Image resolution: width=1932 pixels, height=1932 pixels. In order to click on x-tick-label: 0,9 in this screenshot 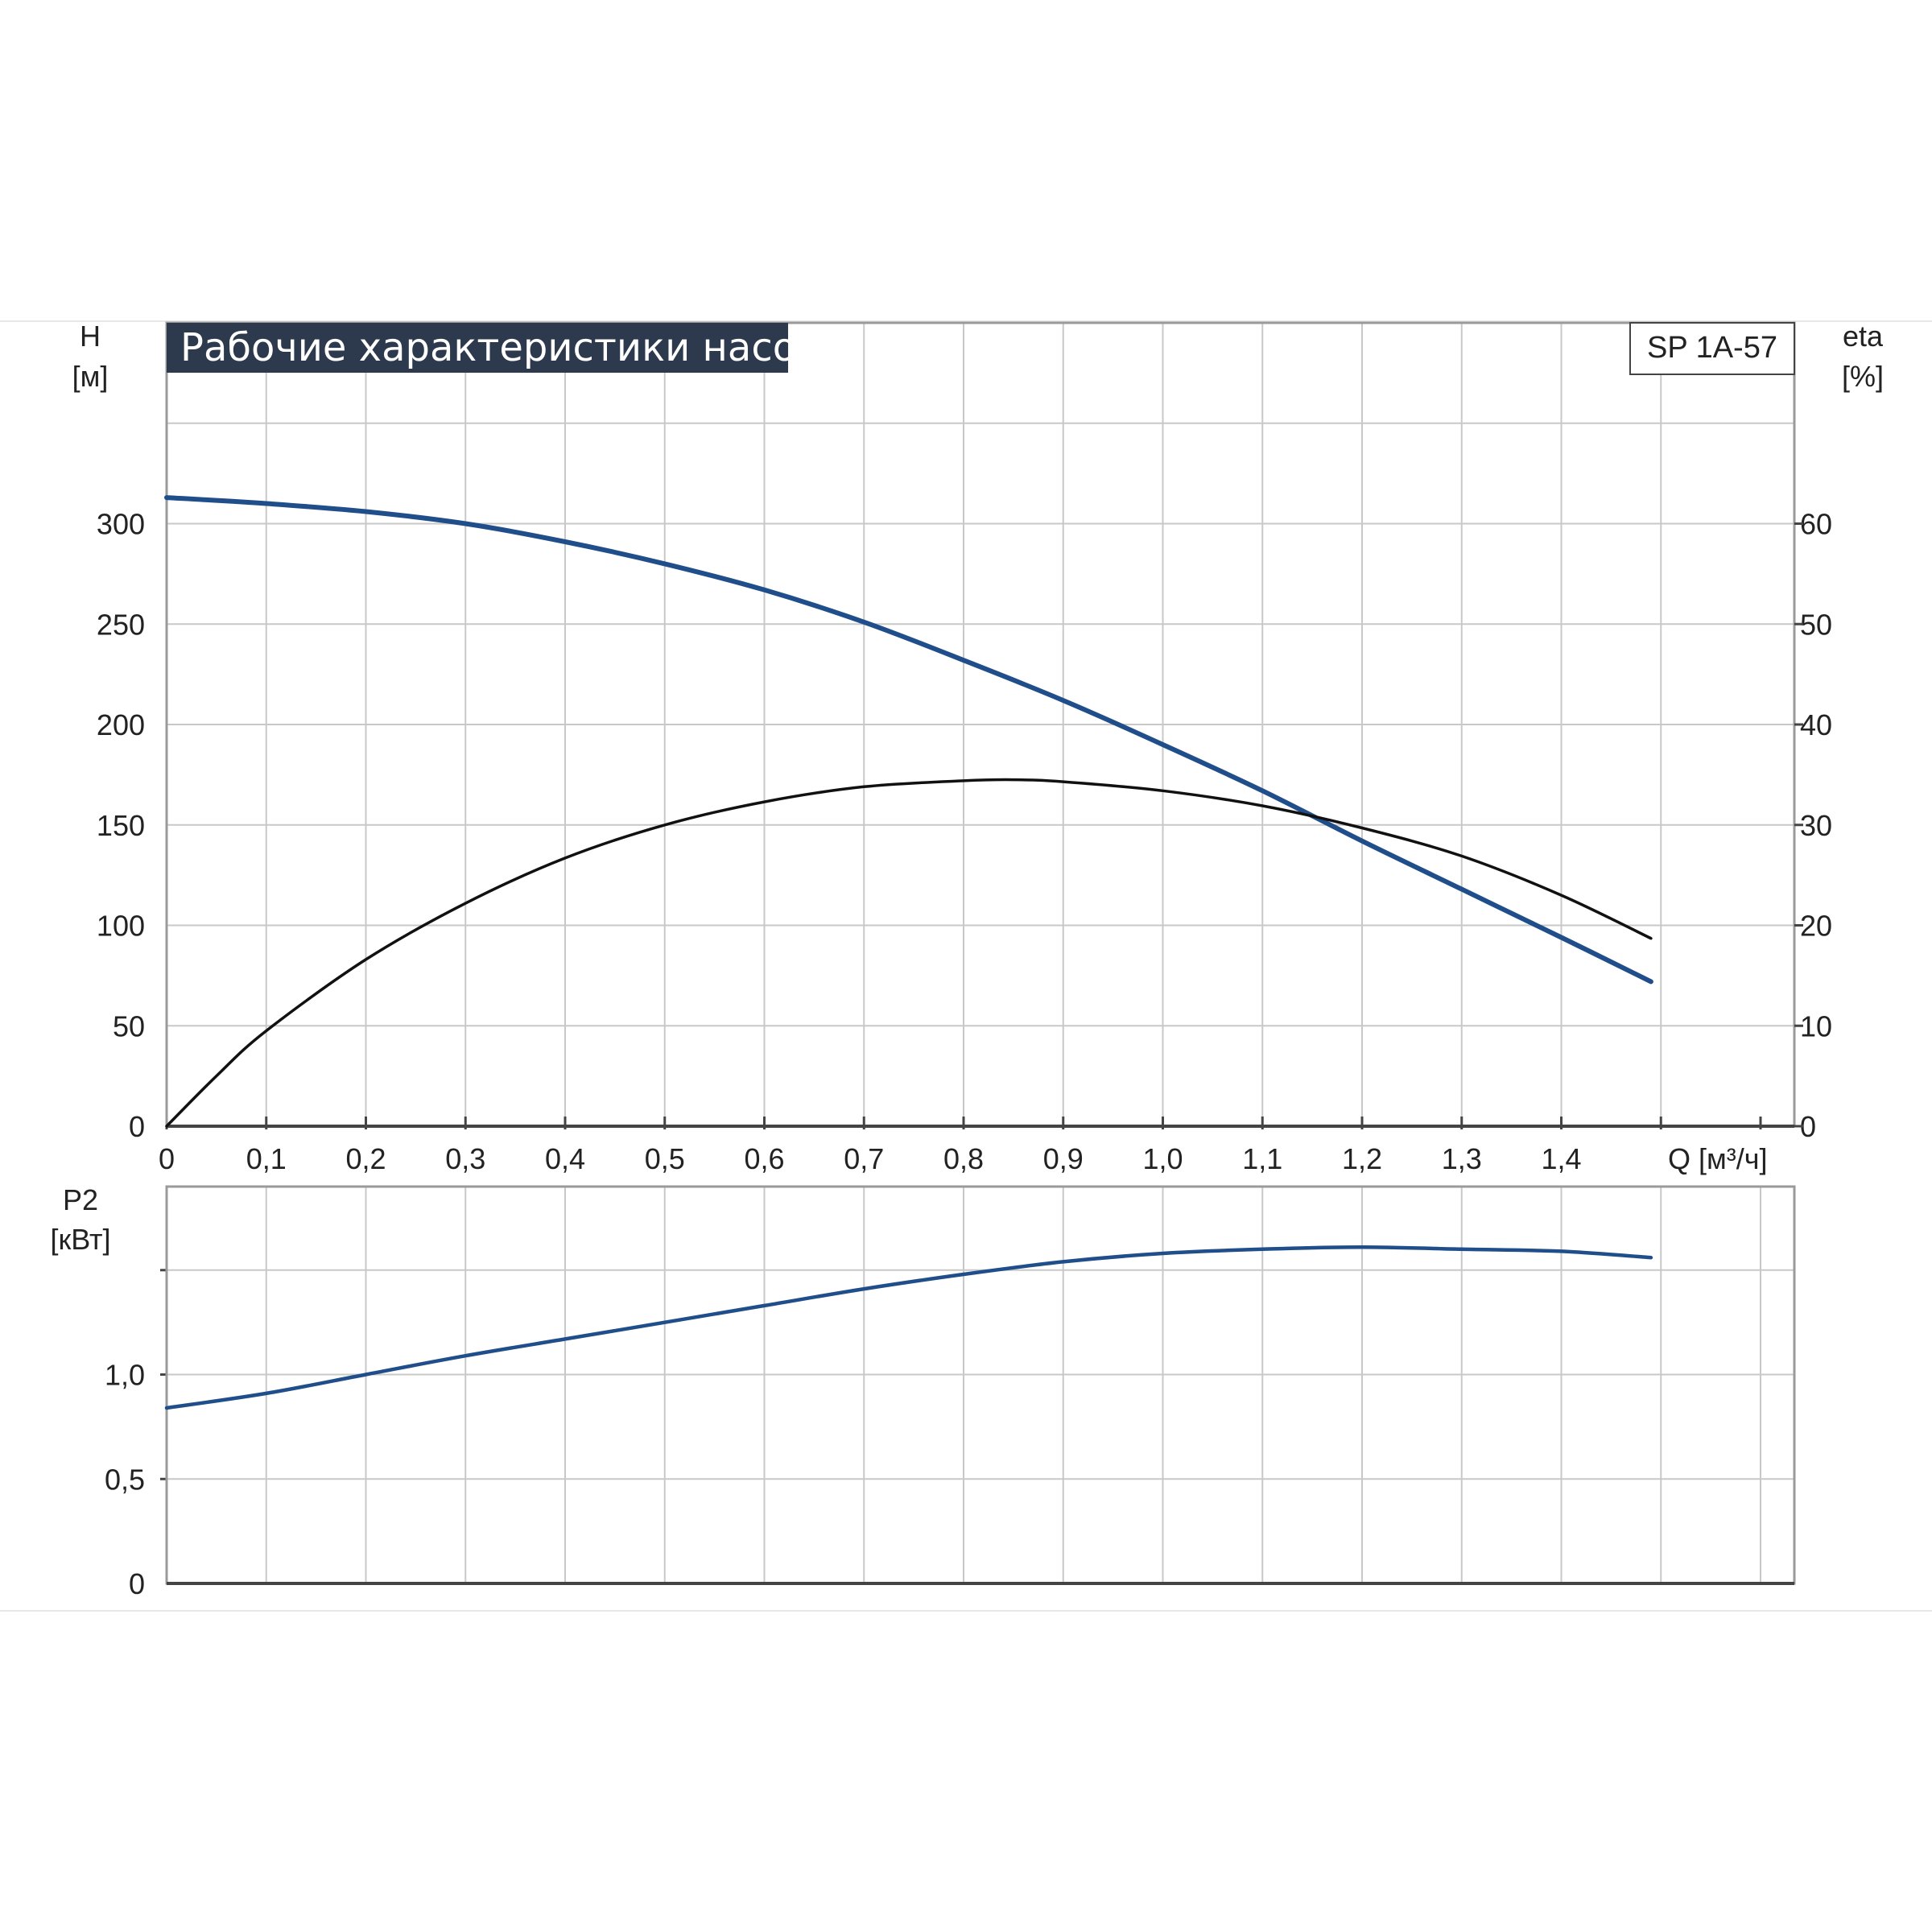, I will do `click(1063, 1158)`.